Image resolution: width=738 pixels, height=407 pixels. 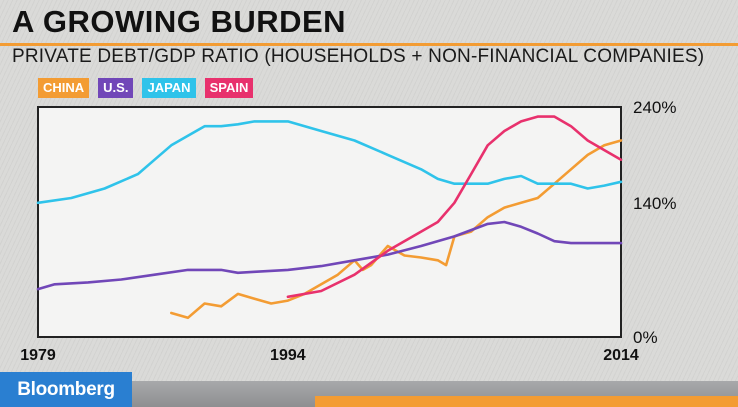 I want to click on legend-item-japan: JAPAN, so click(x=169, y=88).